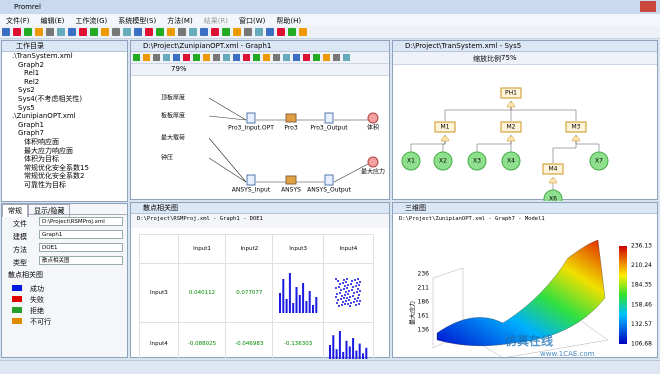  I want to click on legend-title: 散点相关图, so click(25, 275).